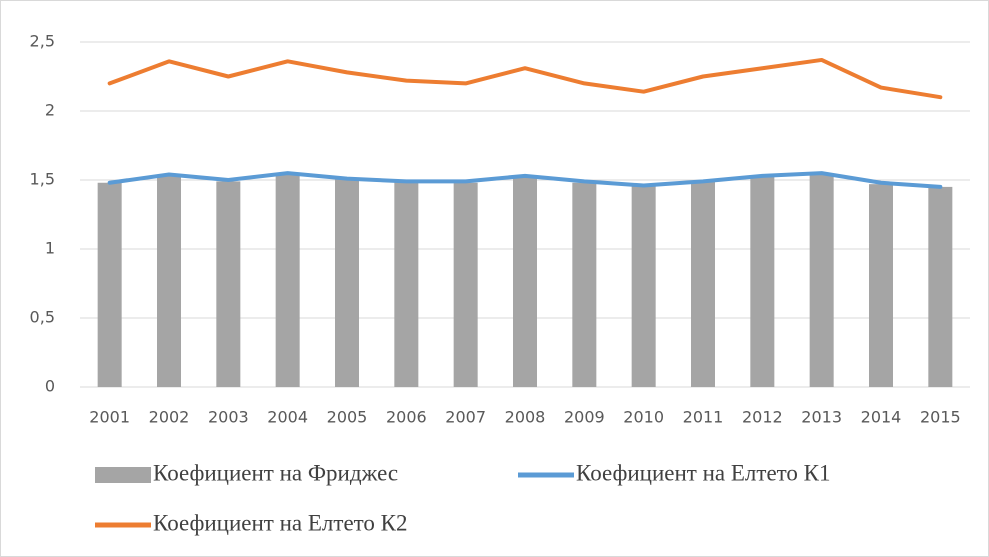 The height and width of the screenshot is (557, 989). What do you see at coordinates (762, 417) in the screenshot?
I see `x-tick-label: 2012` at bounding box center [762, 417].